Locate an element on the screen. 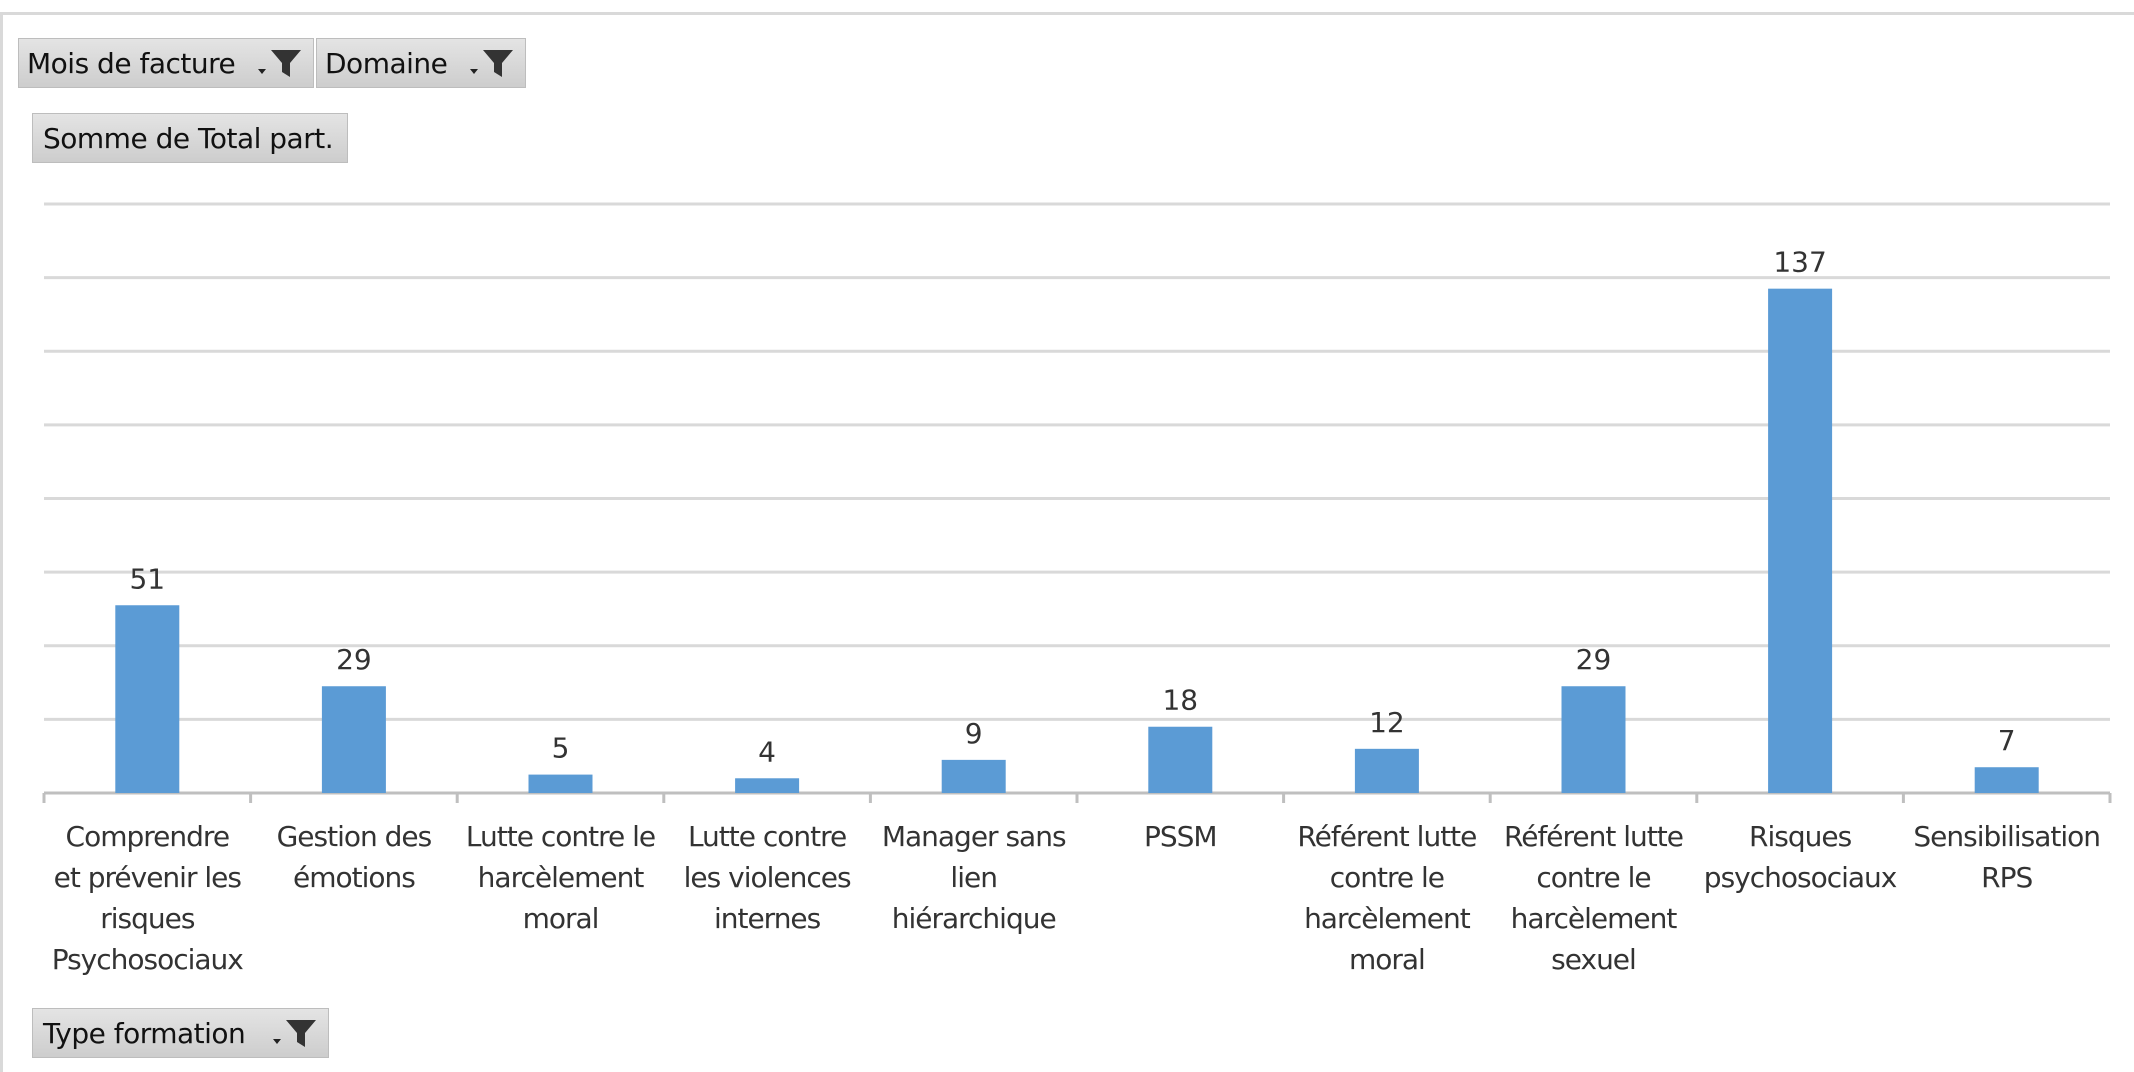 This screenshot has height=1072, width=2134. x-tick-label: Gestion des émotions is located at coordinates (354, 857).